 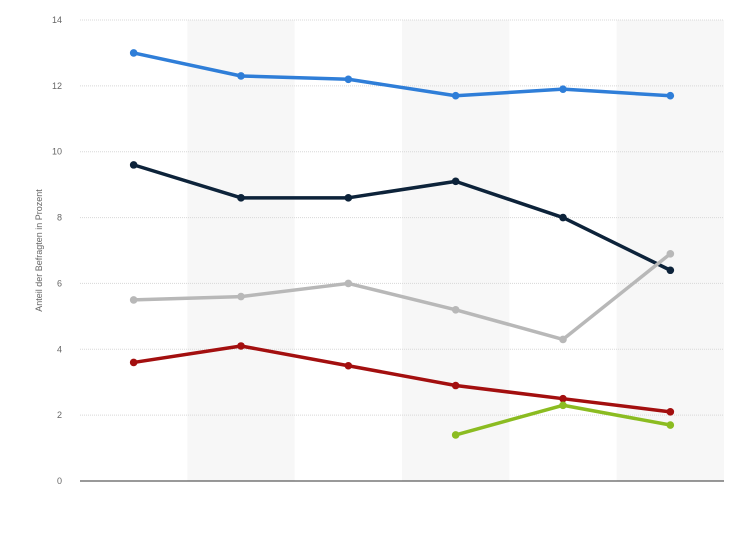 What do you see at coordinates (59, 283) in the screenshot?
I see `y-tick-label: 6` at bounding box center [59, 283].